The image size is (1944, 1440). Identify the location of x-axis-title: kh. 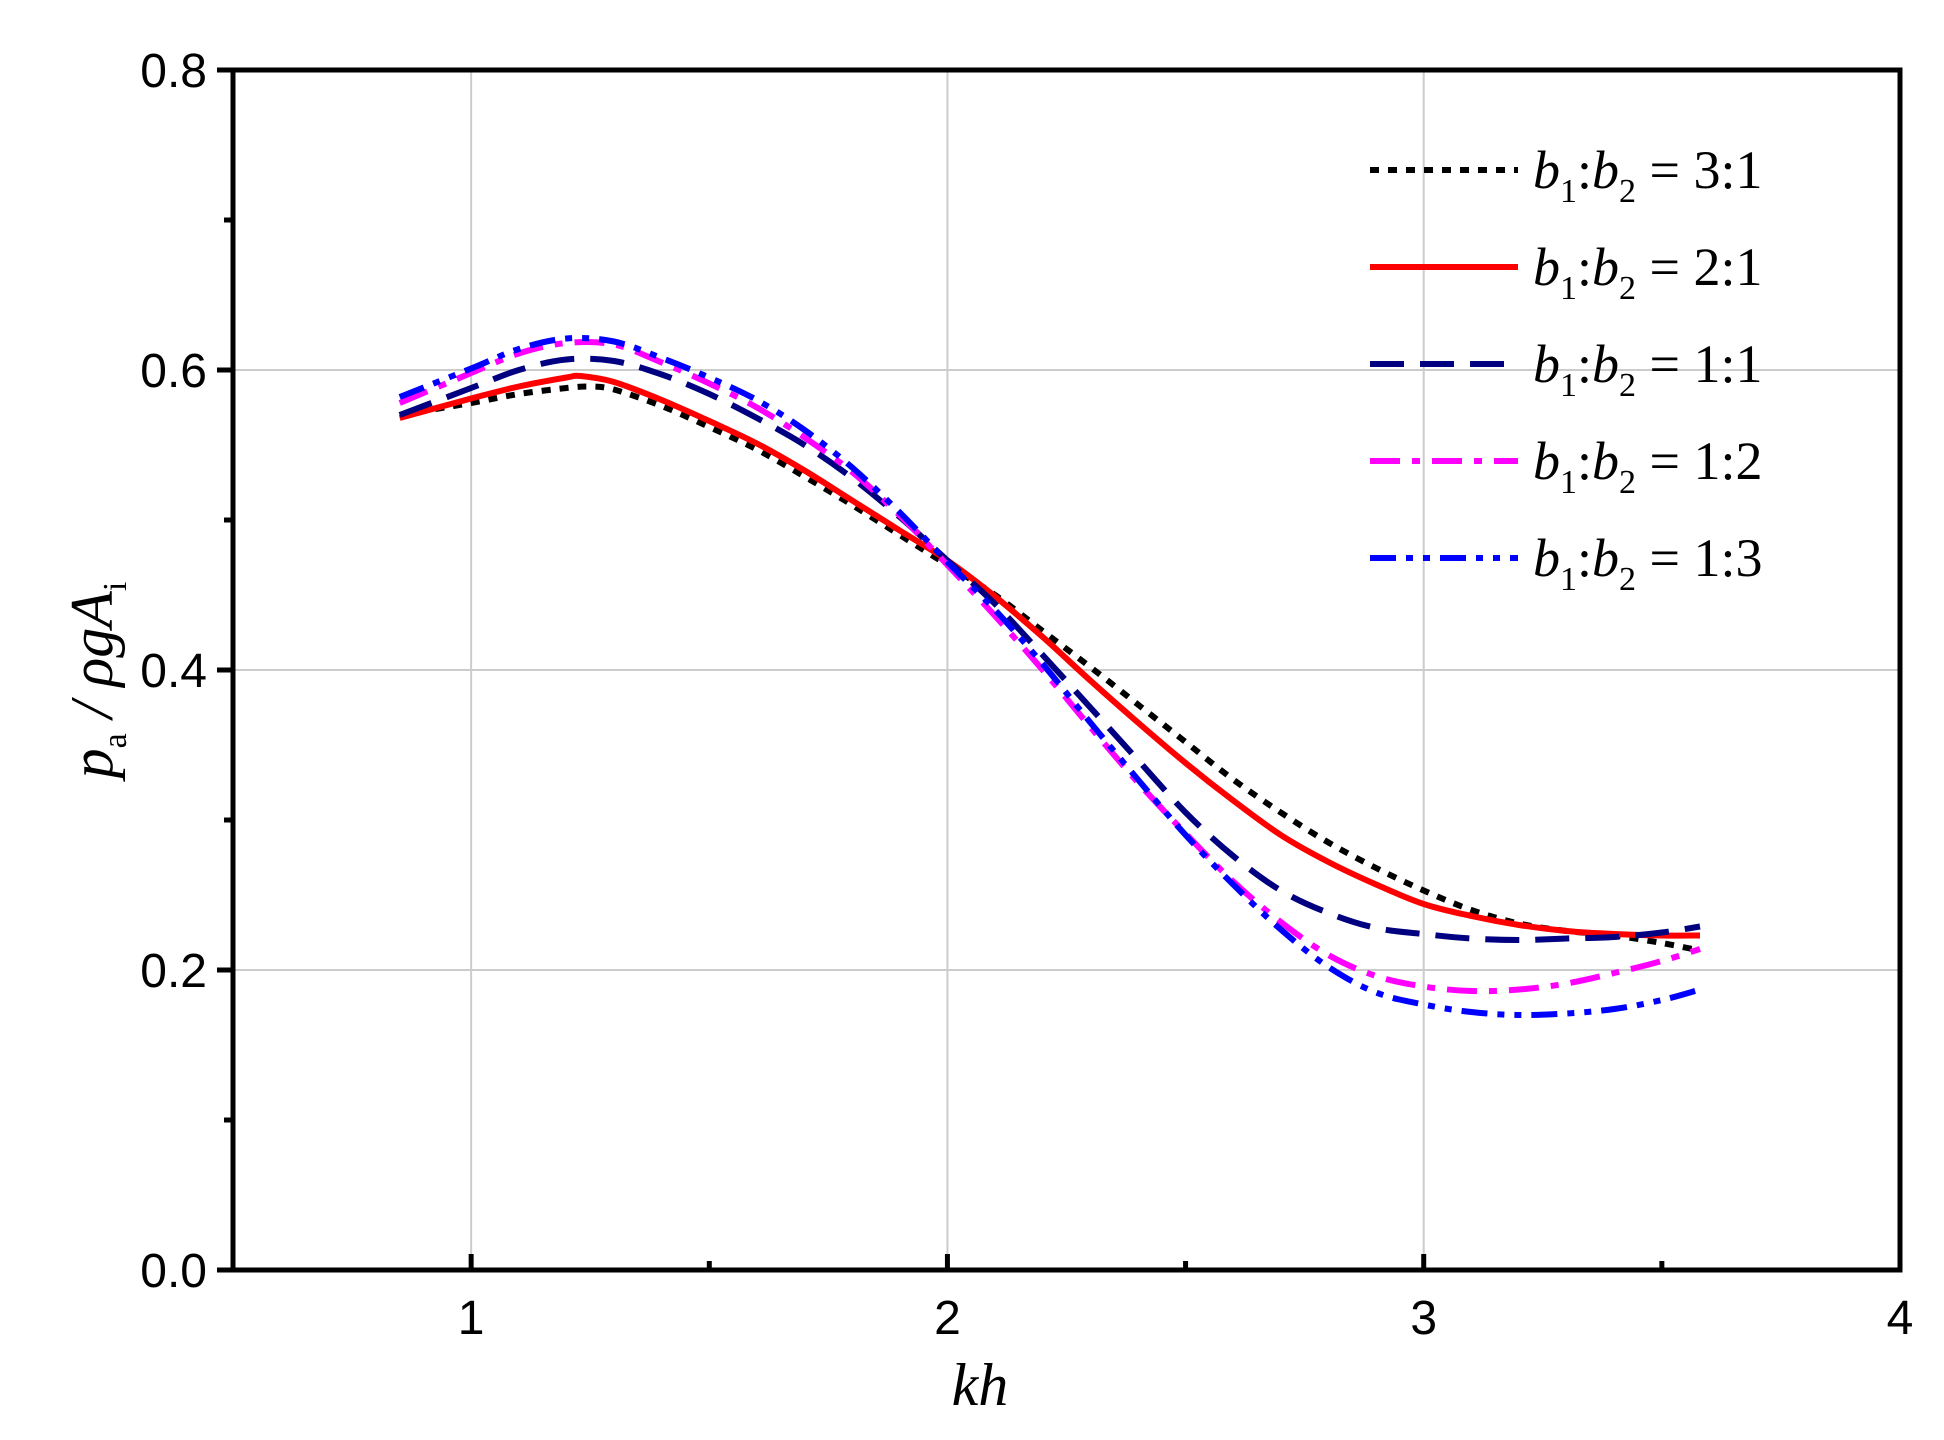
(980, 1385).